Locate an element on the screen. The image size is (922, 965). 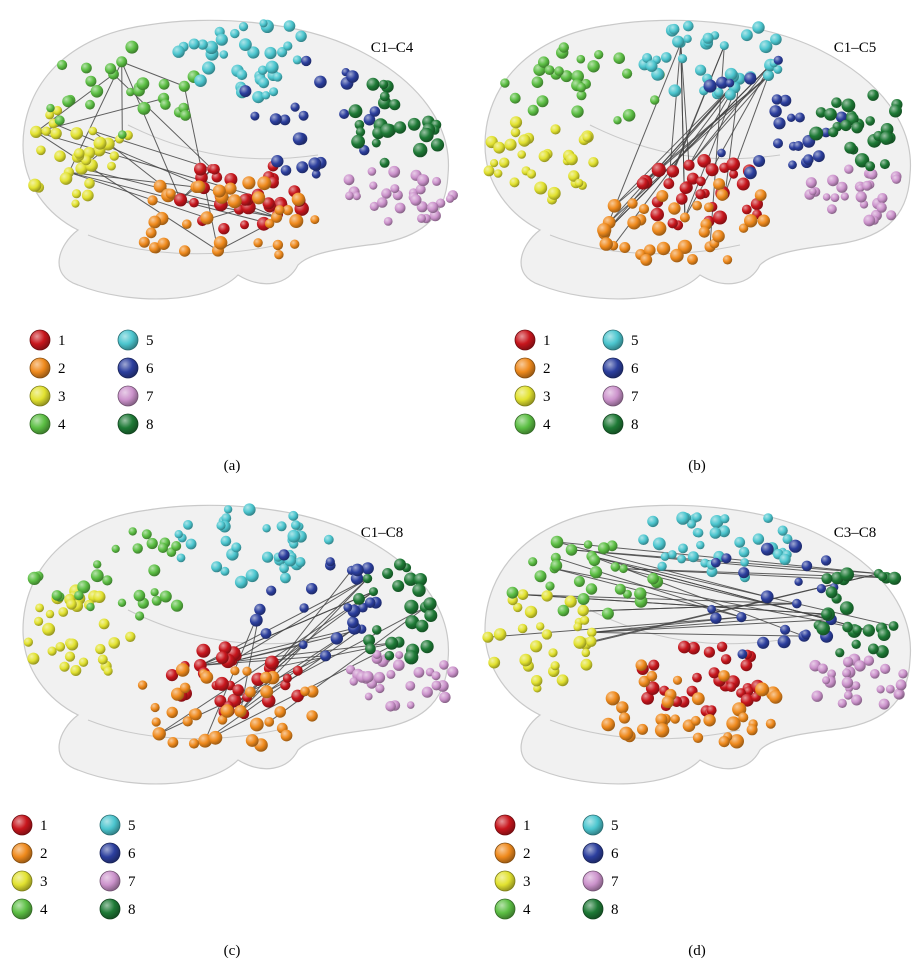
panel-title: C1–C8 is located at coordinates (382, 533).